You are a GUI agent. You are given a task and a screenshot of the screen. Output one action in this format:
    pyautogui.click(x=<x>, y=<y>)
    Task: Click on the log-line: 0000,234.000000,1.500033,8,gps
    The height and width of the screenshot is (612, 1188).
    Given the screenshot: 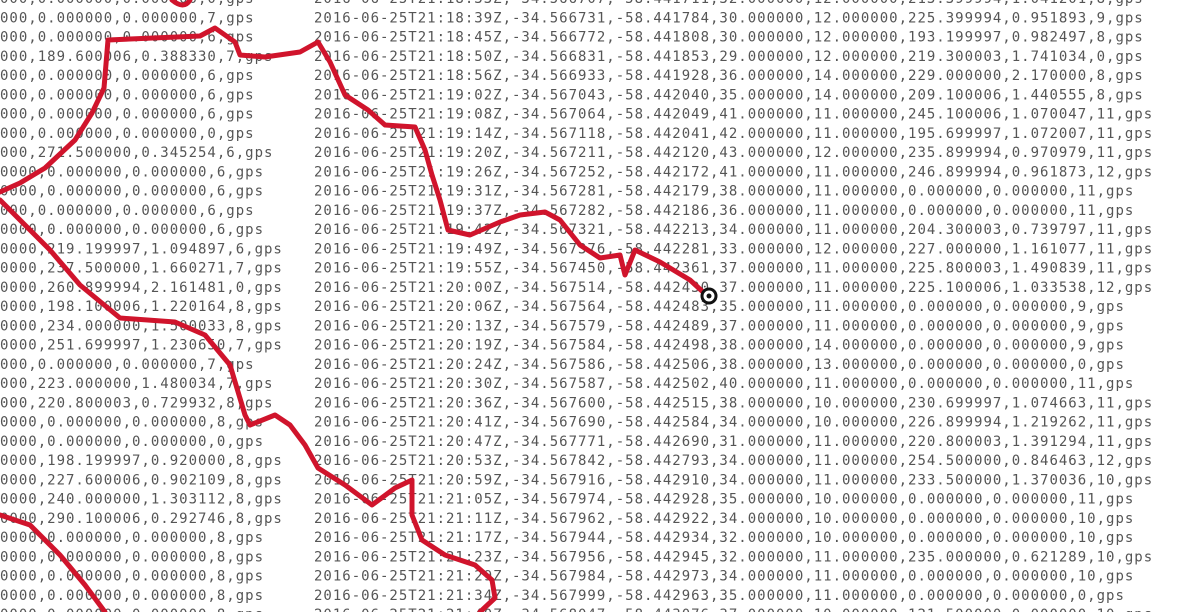 What is the action you would take?
    pyautogui.click(x=141, y=326)
    